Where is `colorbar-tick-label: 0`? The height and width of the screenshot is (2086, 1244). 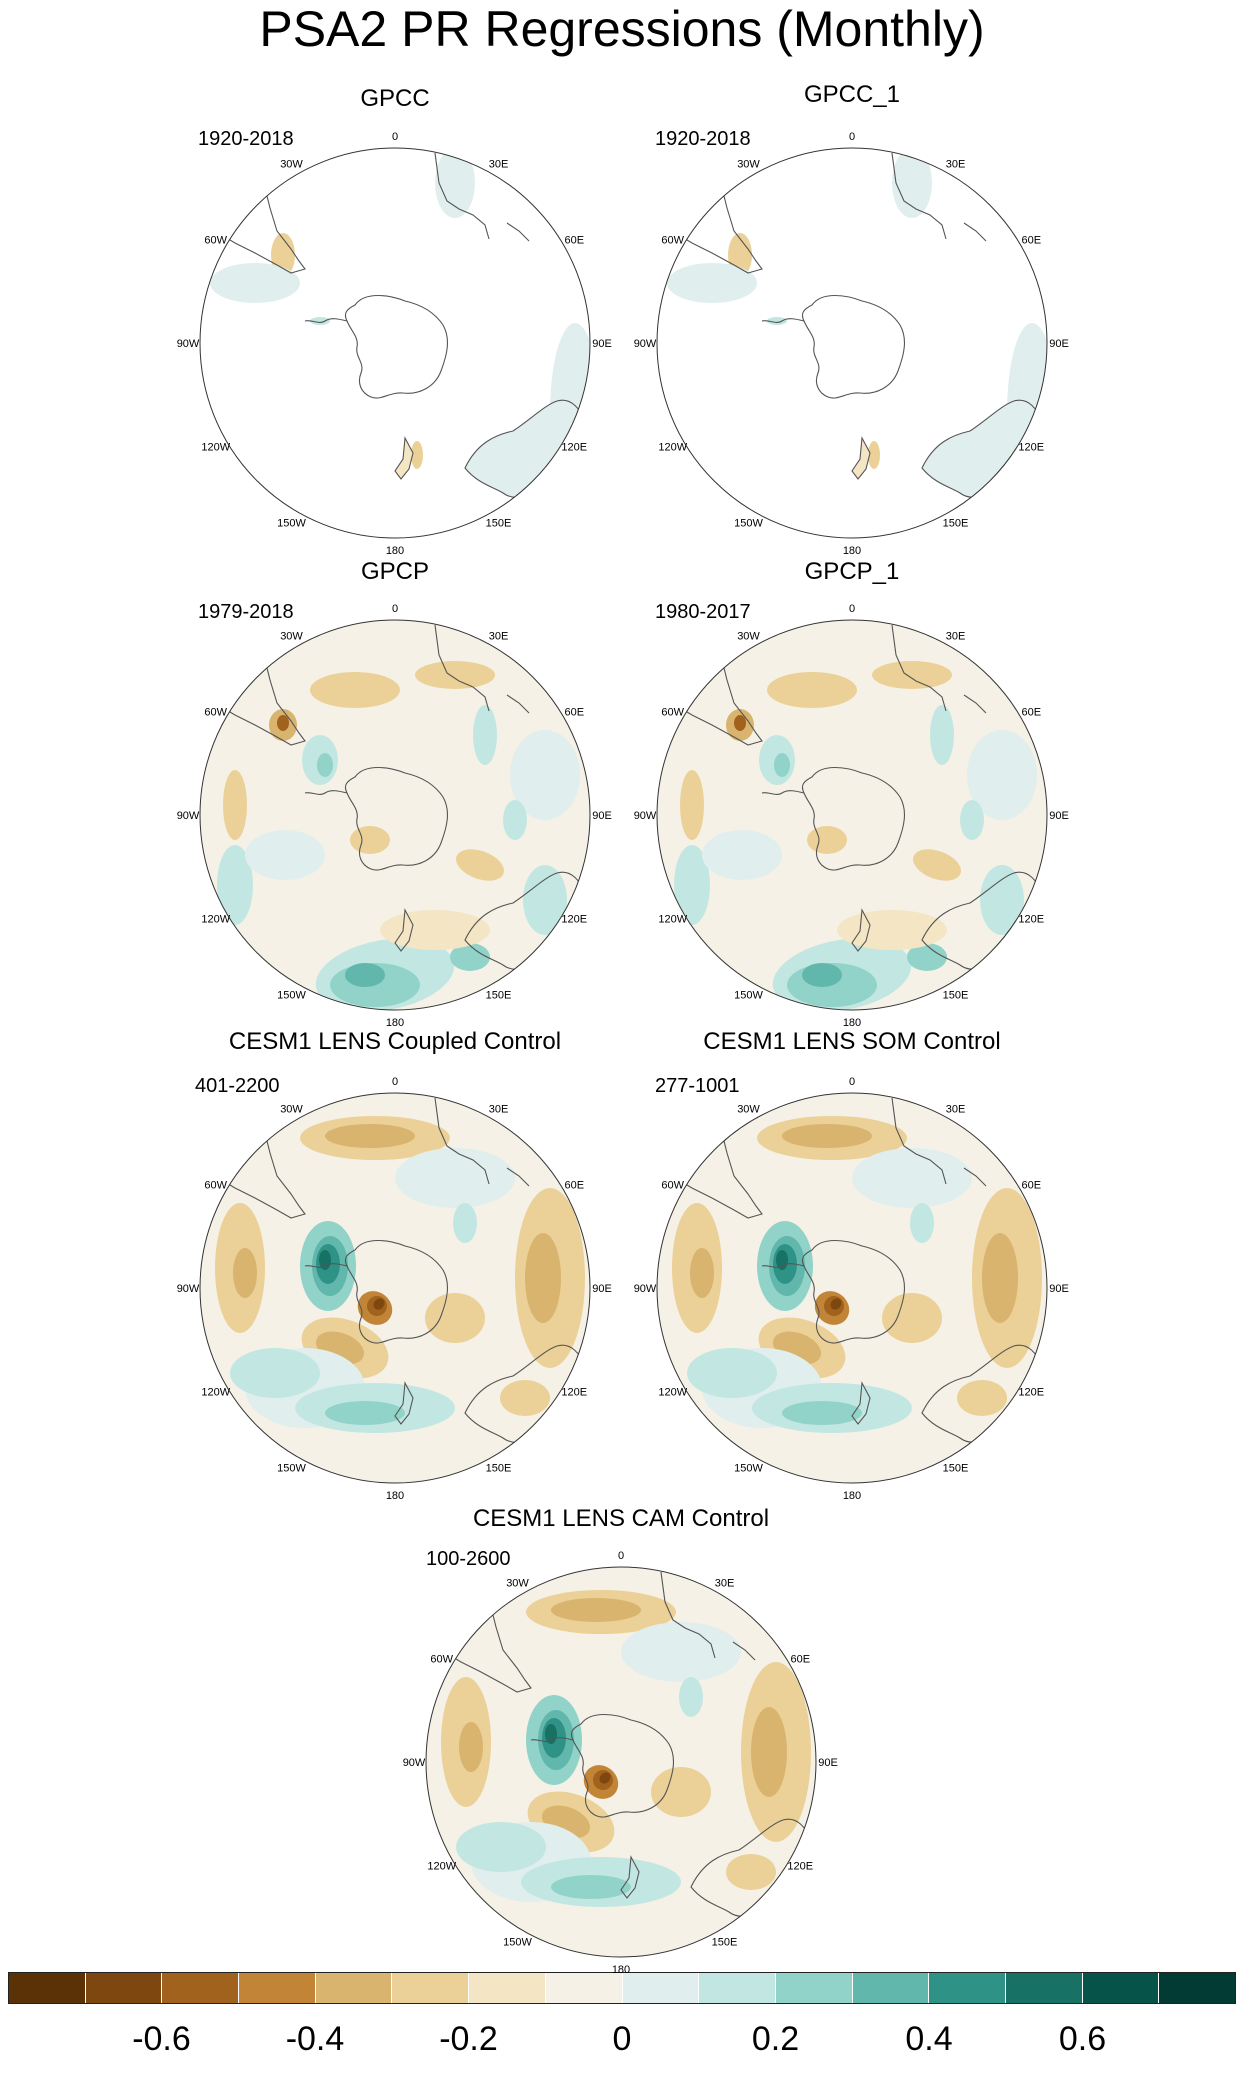 colorbar-tick-label: 0 is located at coordinates (622, 2039).